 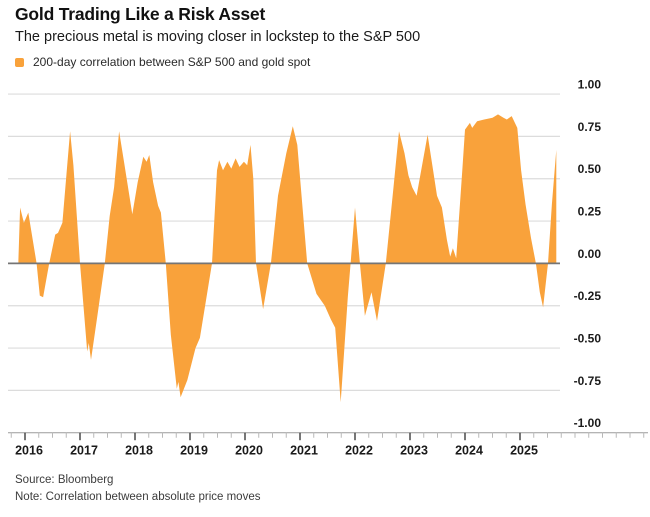 What do you see at coordinates (588, 339) in the screenshot?
I see `y-tick-label: -0.50` at bounding box center [588, 339].